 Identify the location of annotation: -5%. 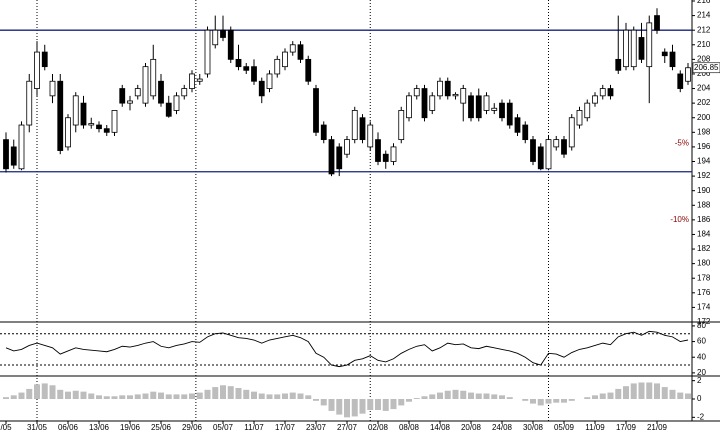
(682, 142).